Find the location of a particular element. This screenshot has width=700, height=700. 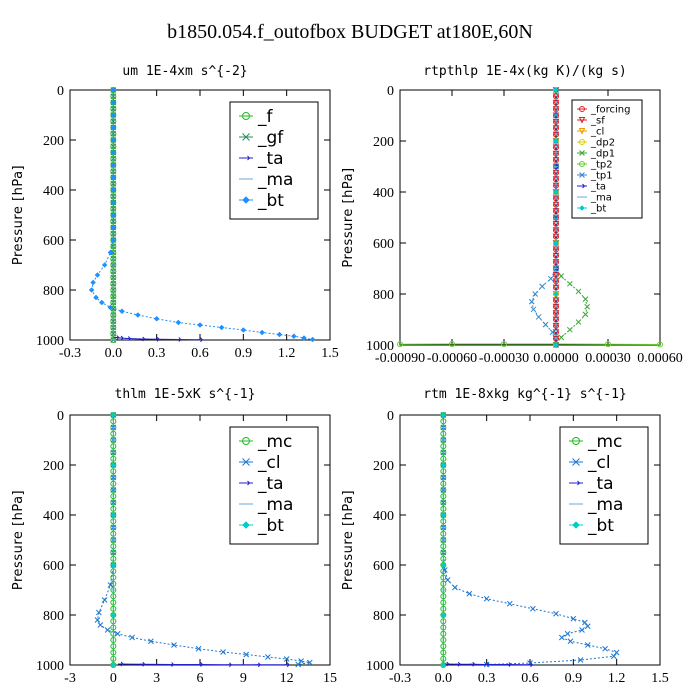

x-tick-label: -0.00030 is located at coordinates (504, 358).